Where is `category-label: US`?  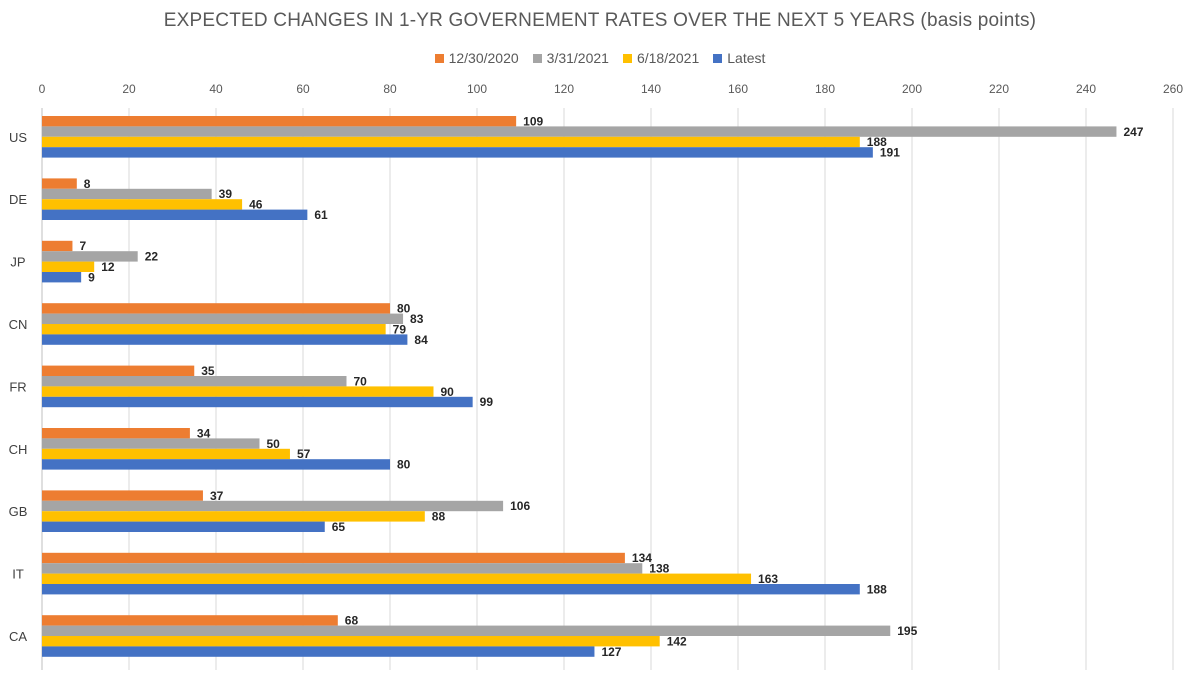
category-label: US is located at coordinates (18, 137).